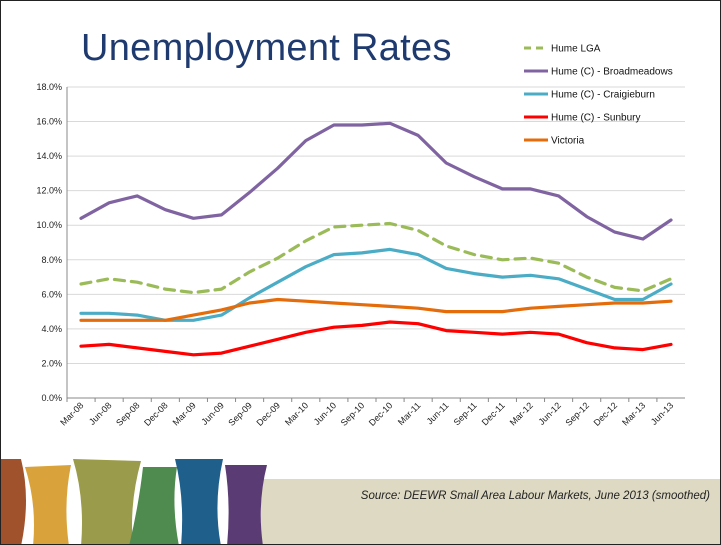 Image resolution: width=721 pixels, height=545 pixels. Describe the element at coordinates (240, 414) in the screenshot. I see `x-tick-label: Sep-09` at that location.